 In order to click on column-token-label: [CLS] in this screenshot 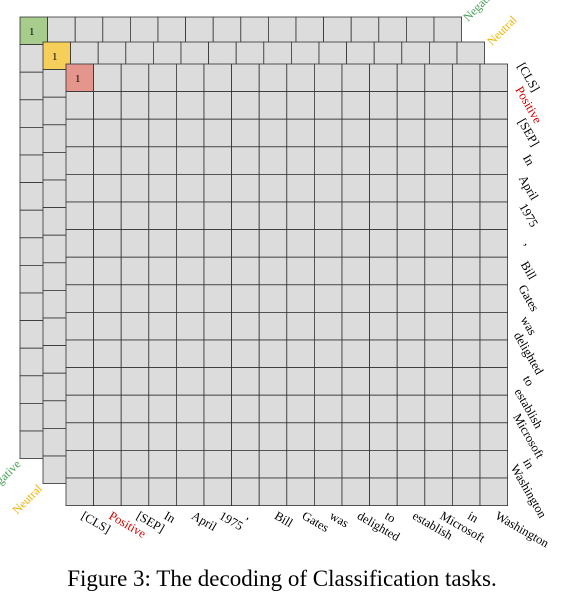, I will do `click(96, 523)`.